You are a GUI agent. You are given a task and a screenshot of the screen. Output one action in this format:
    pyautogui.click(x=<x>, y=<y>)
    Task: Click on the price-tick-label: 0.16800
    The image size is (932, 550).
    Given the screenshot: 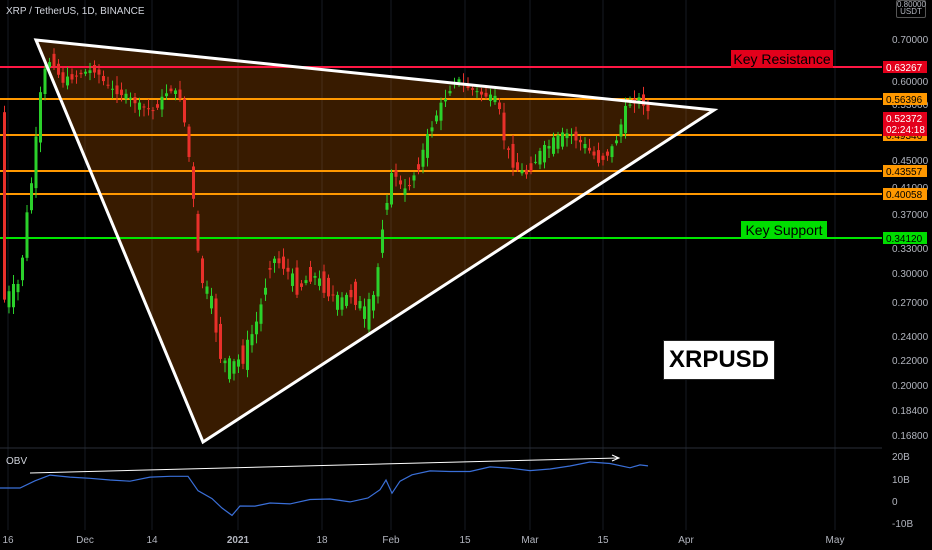 What is the action you would take?
    pyautogui.click(x=910, y=436)
    